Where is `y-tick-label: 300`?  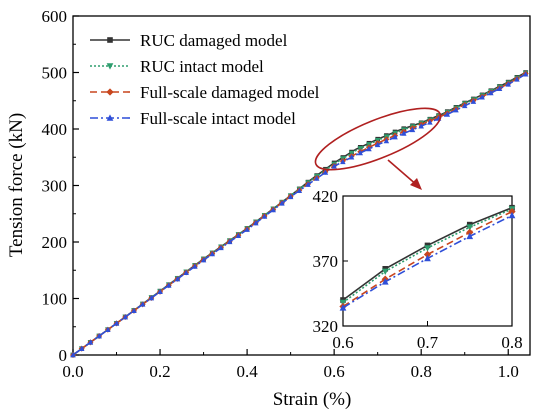 y-tick-label: 300 is located at coordinates (55, 186).